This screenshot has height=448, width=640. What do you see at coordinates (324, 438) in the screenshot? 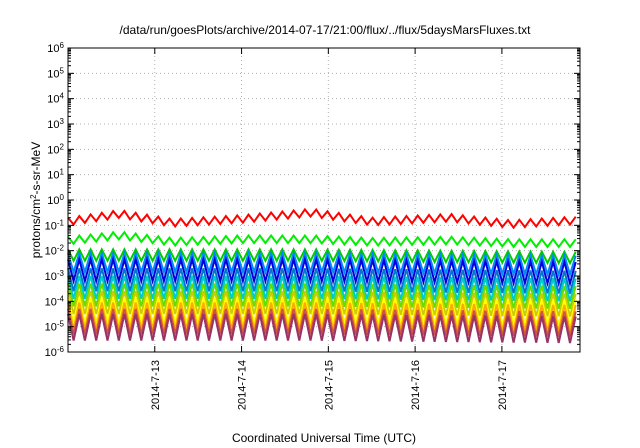
I see `x-axis-title: Coordinated Universal Time (UTC)` at bounding box center [324, 438].